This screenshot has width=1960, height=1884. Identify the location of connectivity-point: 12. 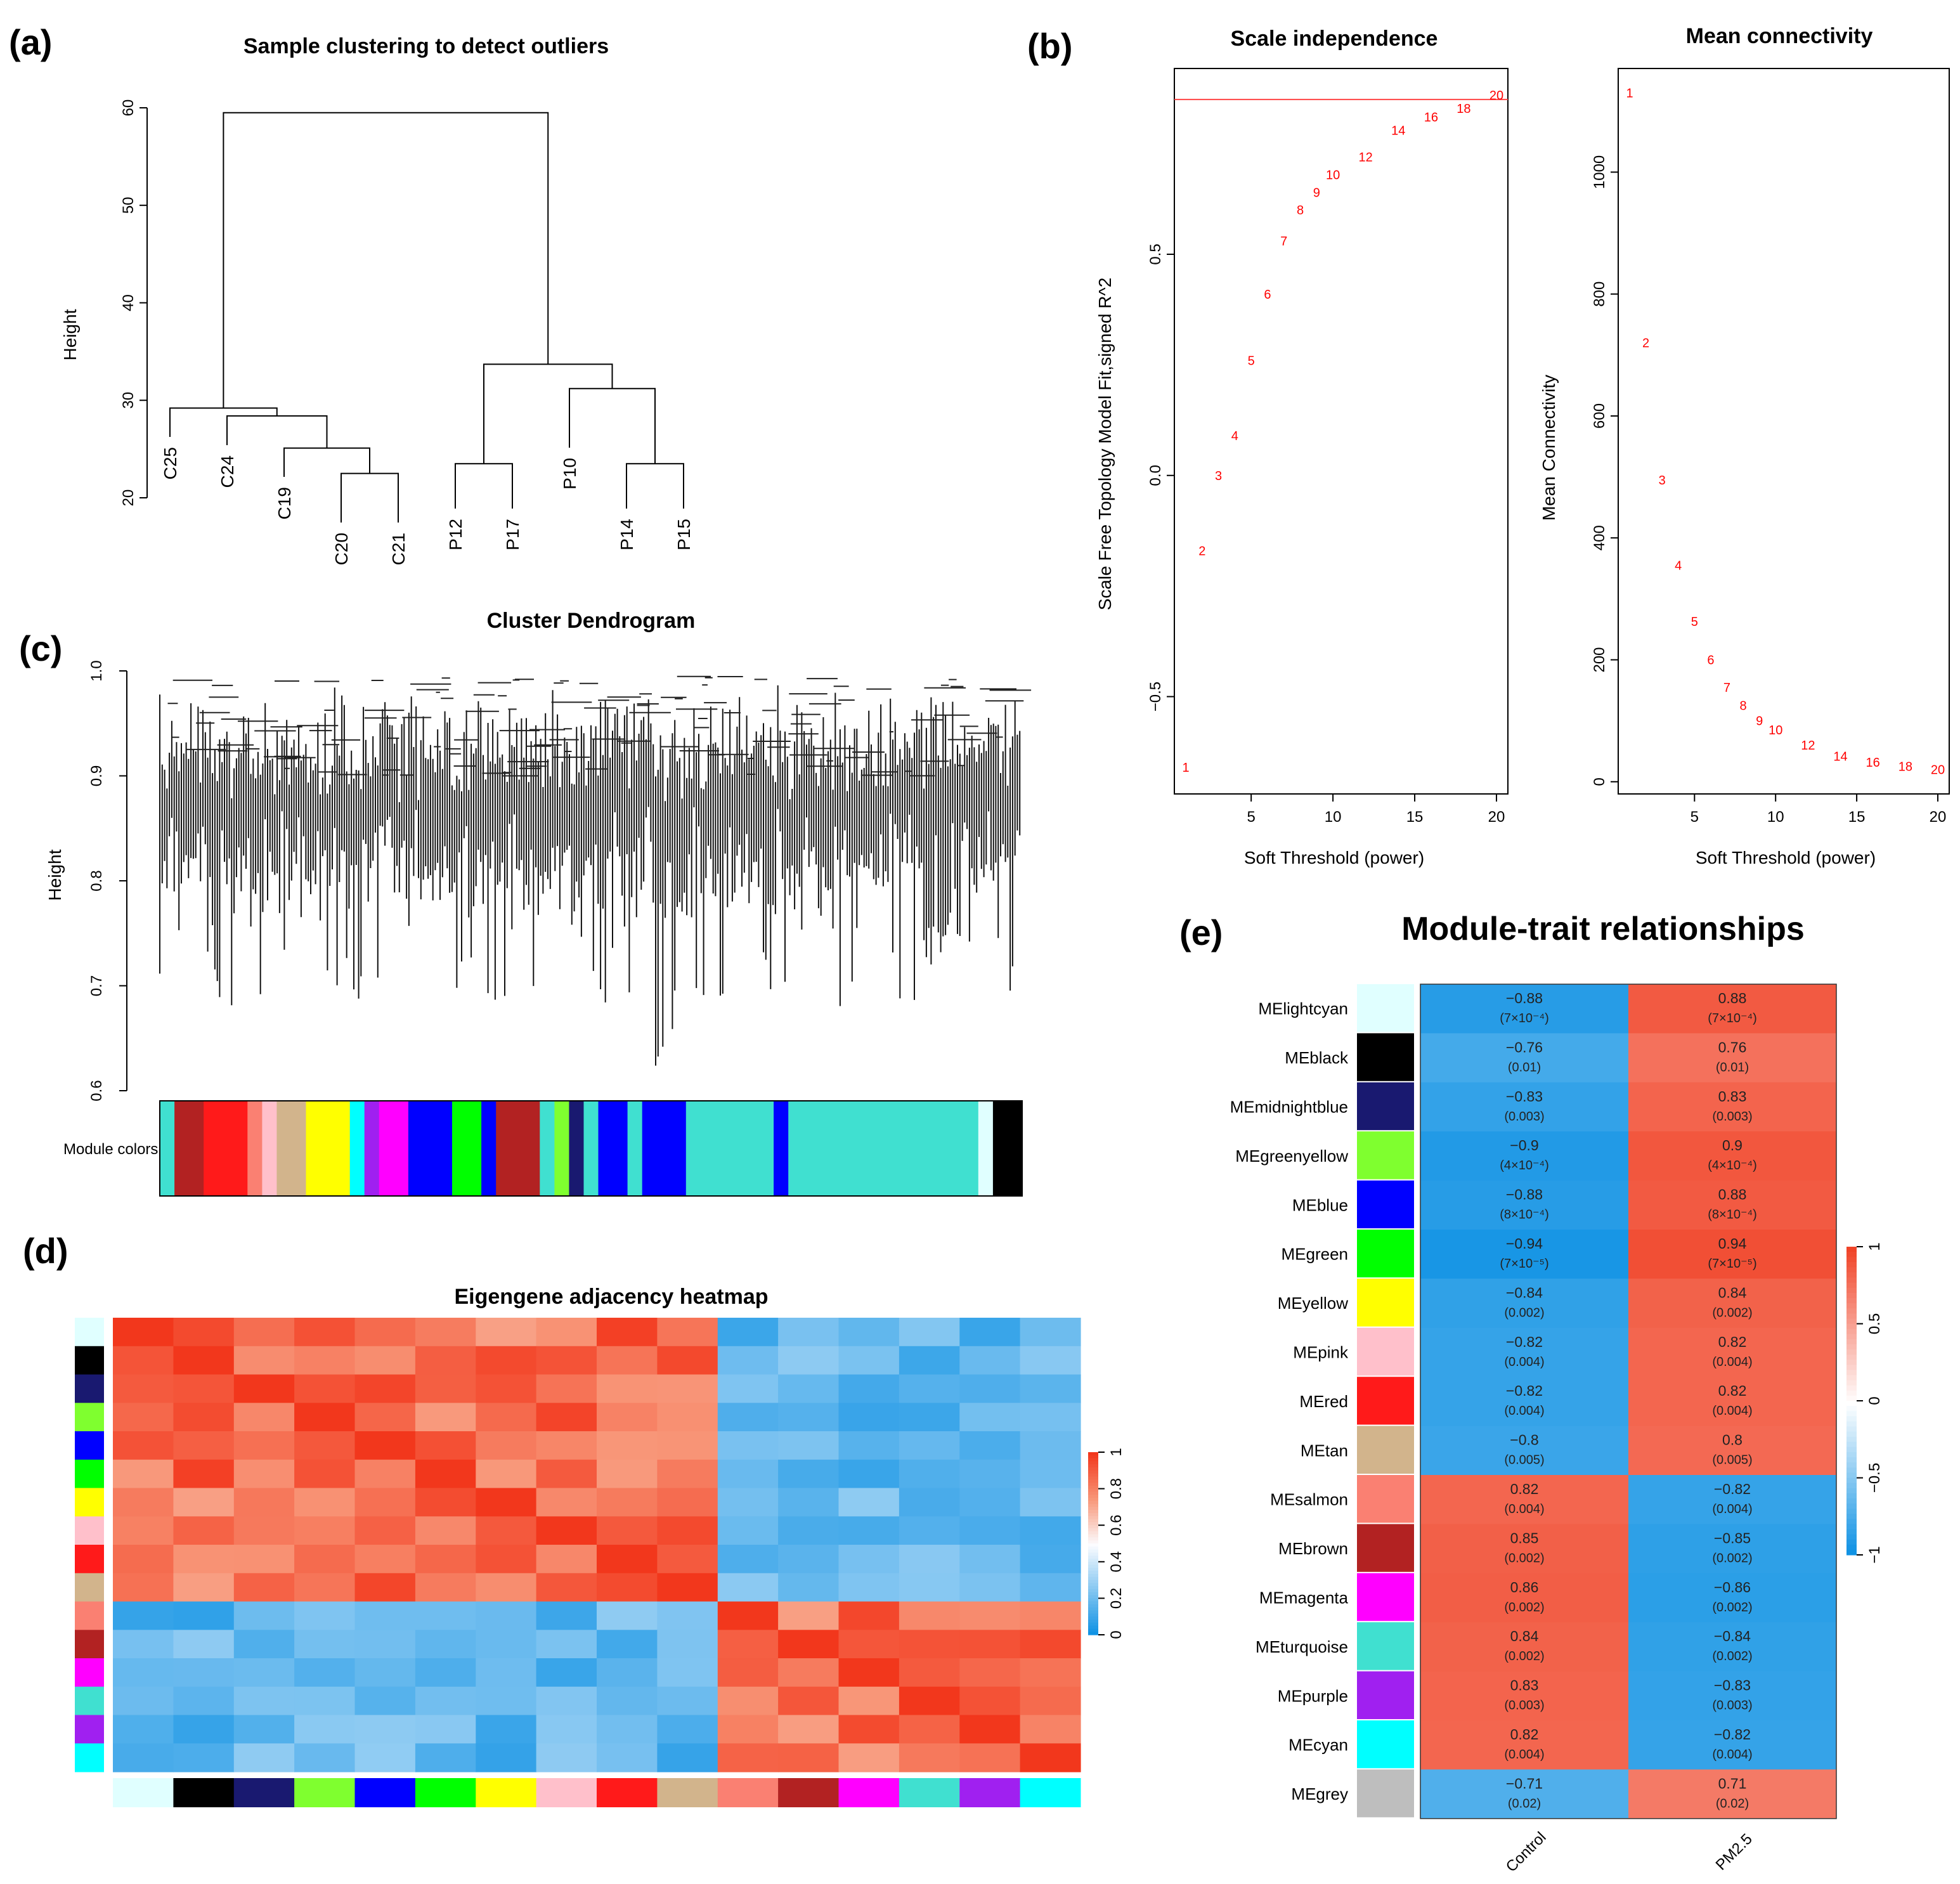
(1808, 746).